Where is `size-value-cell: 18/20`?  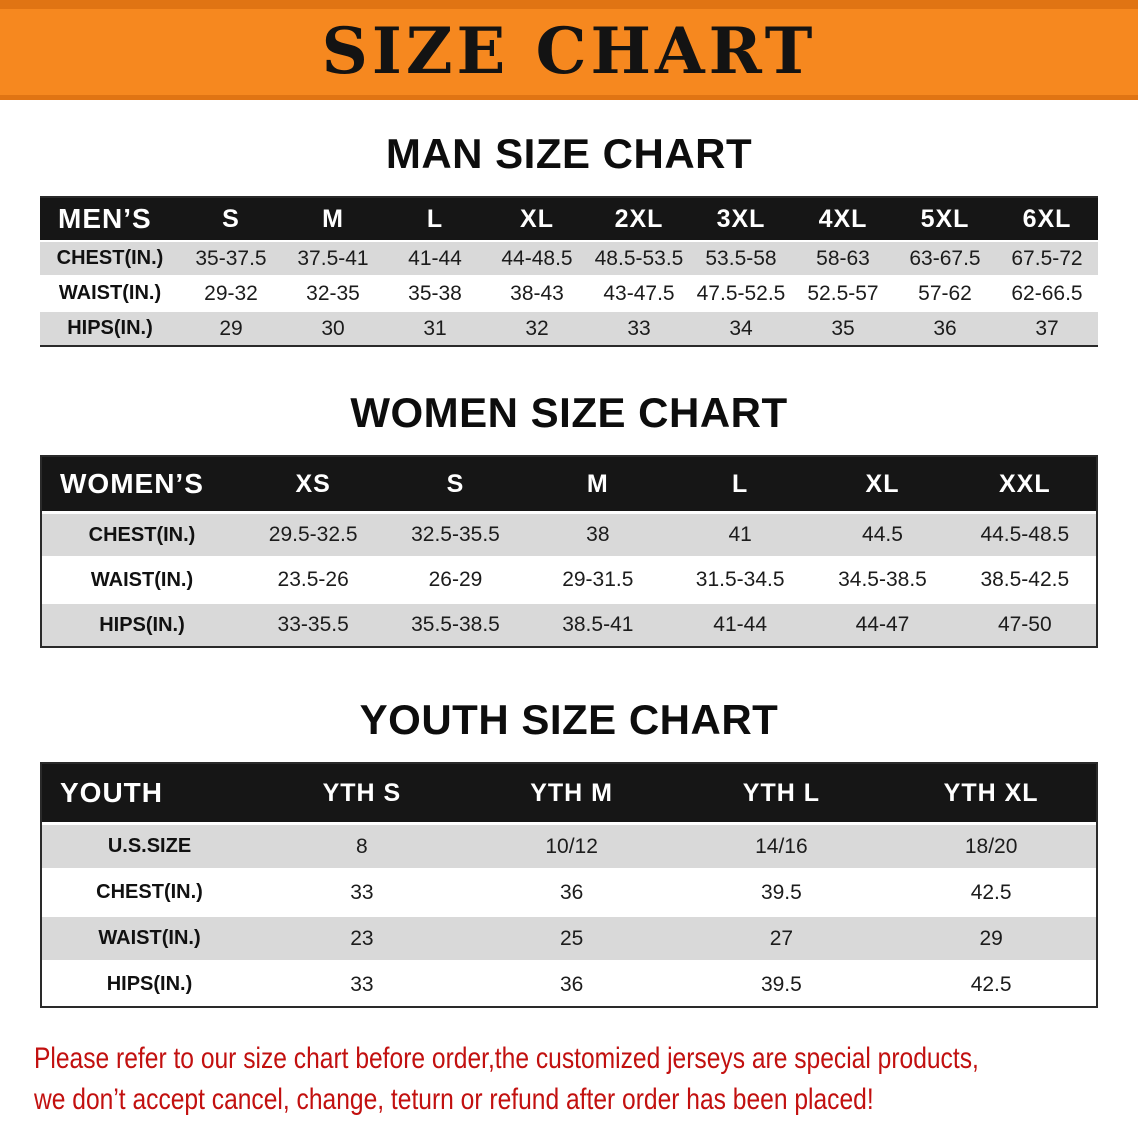 size-value-cell: 18/20 is located at coordinates (991, 846).